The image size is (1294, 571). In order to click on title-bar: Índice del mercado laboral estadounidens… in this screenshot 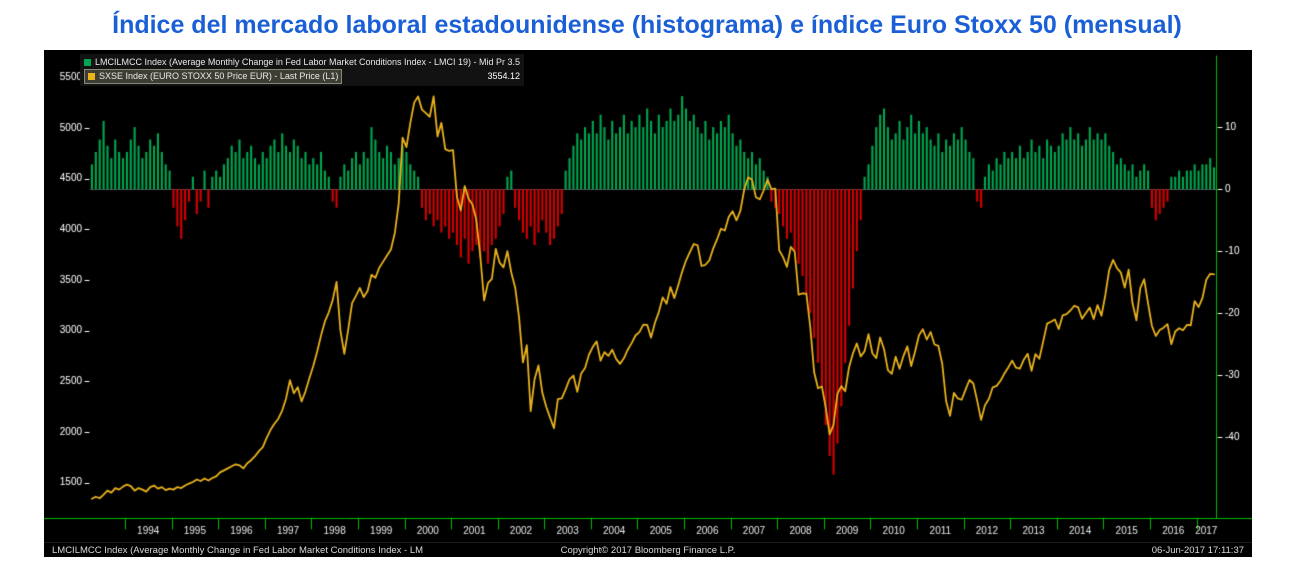, I will do `click(647, 25)`.